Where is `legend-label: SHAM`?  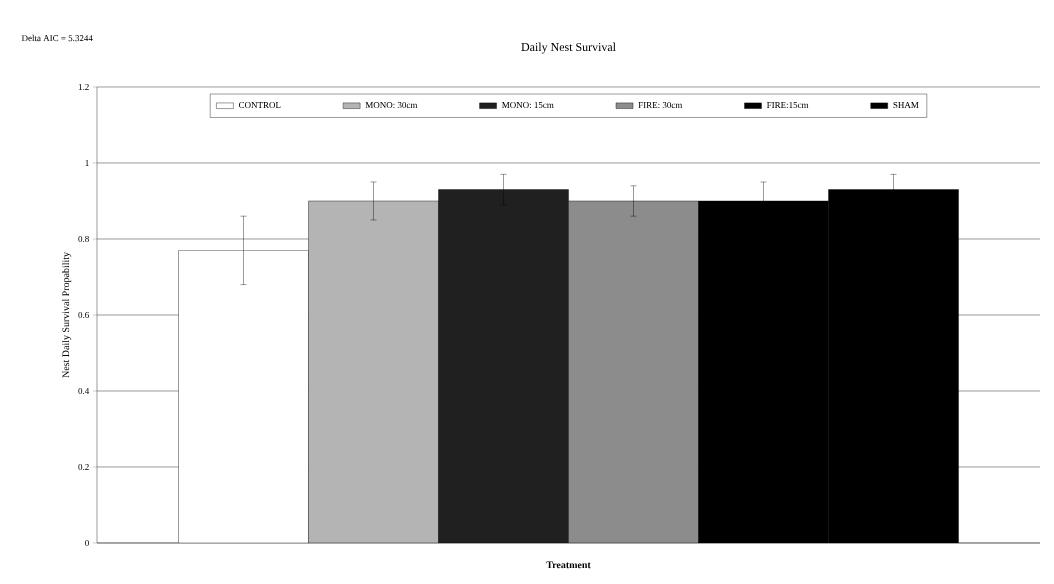 legend-label: SHAM is located at coordinates (906, 105).